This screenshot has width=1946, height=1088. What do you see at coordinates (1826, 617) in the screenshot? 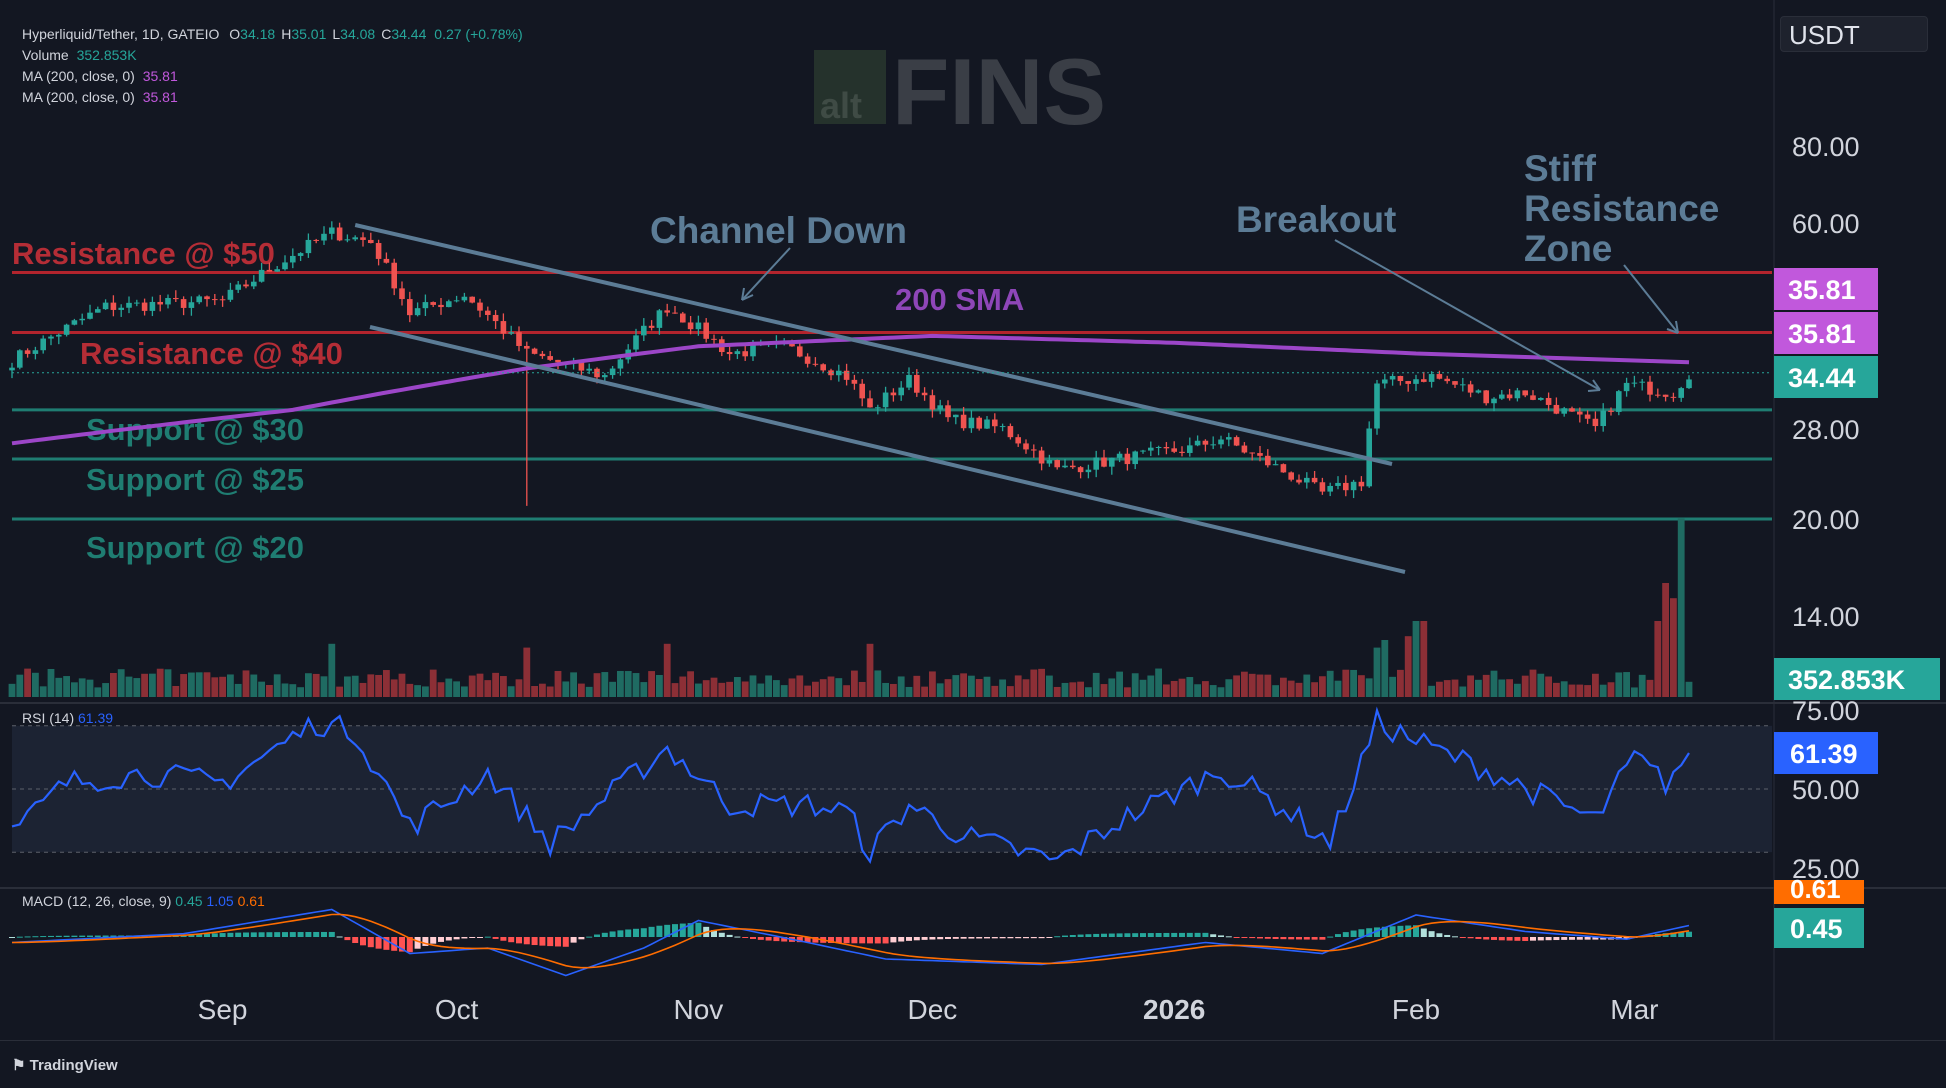
I see `price-axis-tick: 14.00` at bounding box center [1826, 617].